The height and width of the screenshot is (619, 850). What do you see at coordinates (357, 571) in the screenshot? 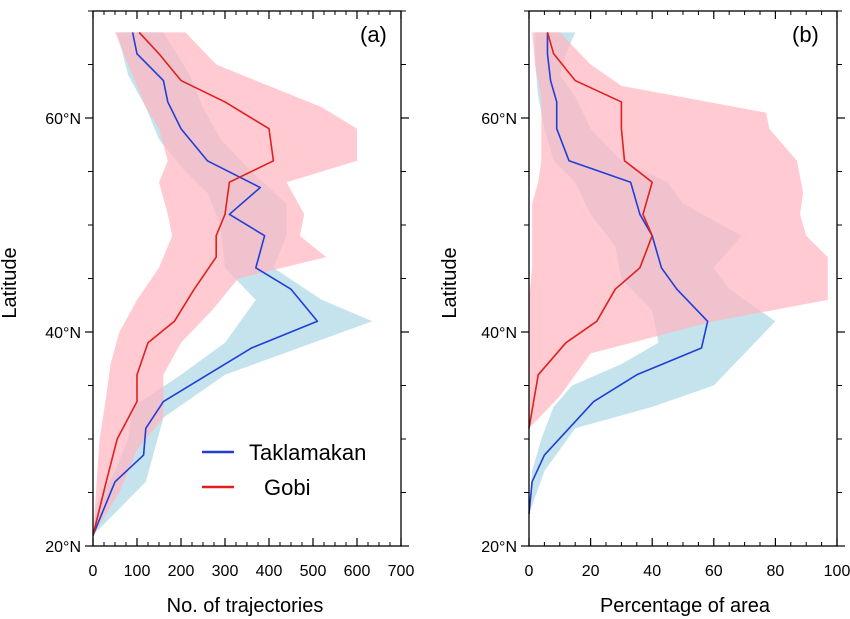
I see `x-tick-label: 600` at bounding box center [357, 571].